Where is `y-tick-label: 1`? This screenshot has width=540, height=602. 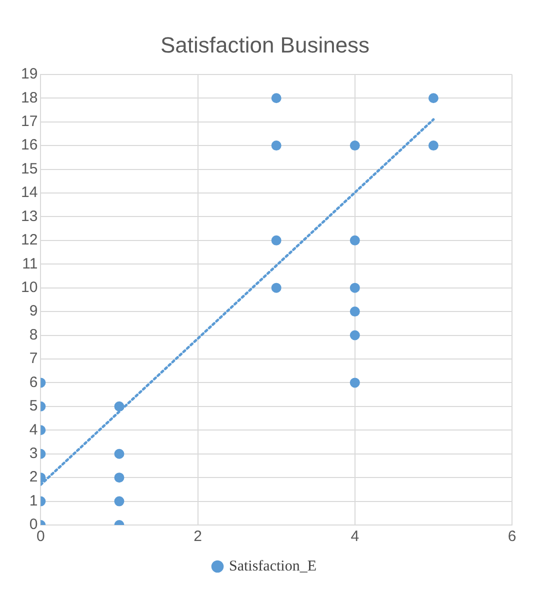
y-tick-label: 1 is located at coordinates (33, 501).